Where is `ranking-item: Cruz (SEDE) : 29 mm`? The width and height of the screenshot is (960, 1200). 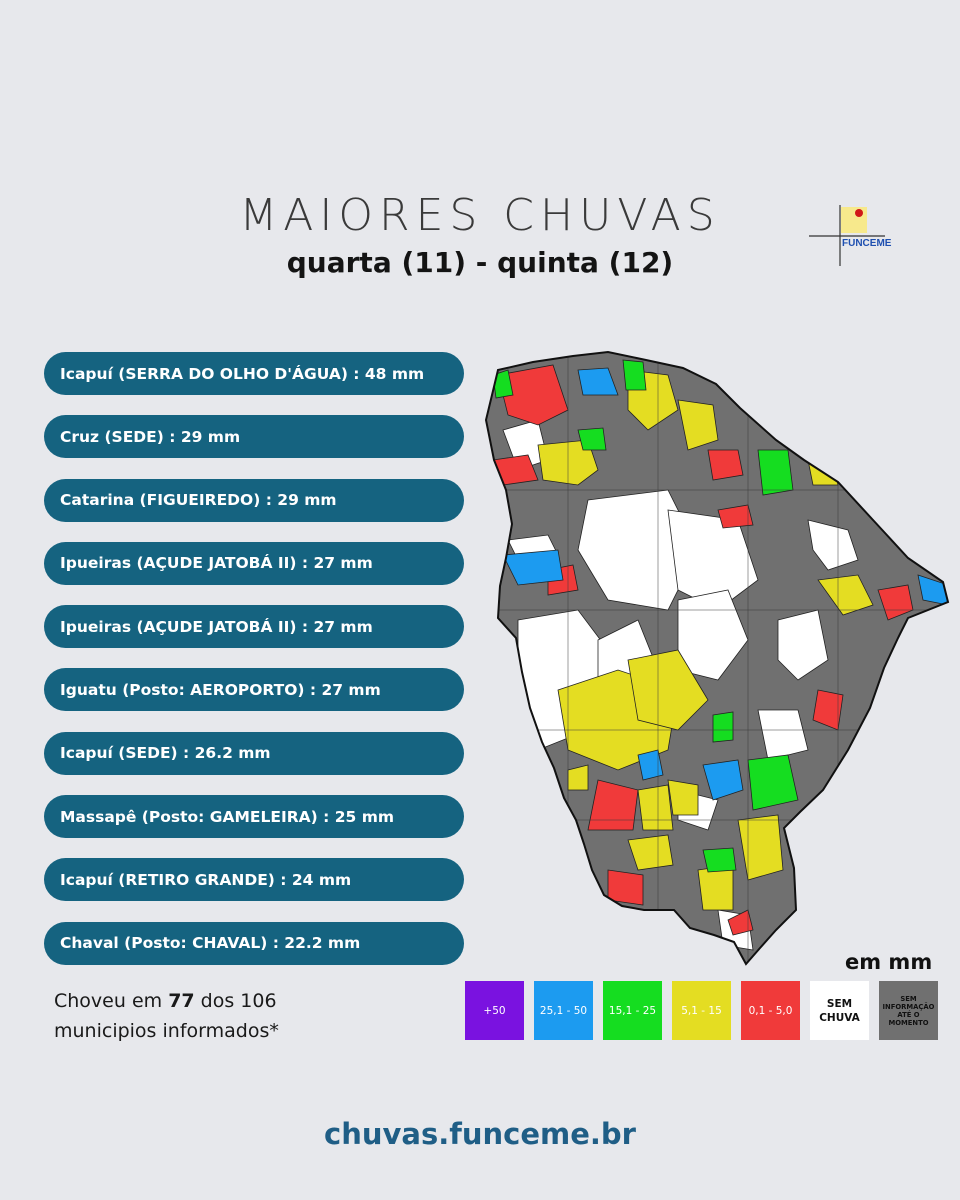
ranking-item: Cruz (SEDE) : 29 mm is located at coordinates (254, 437).